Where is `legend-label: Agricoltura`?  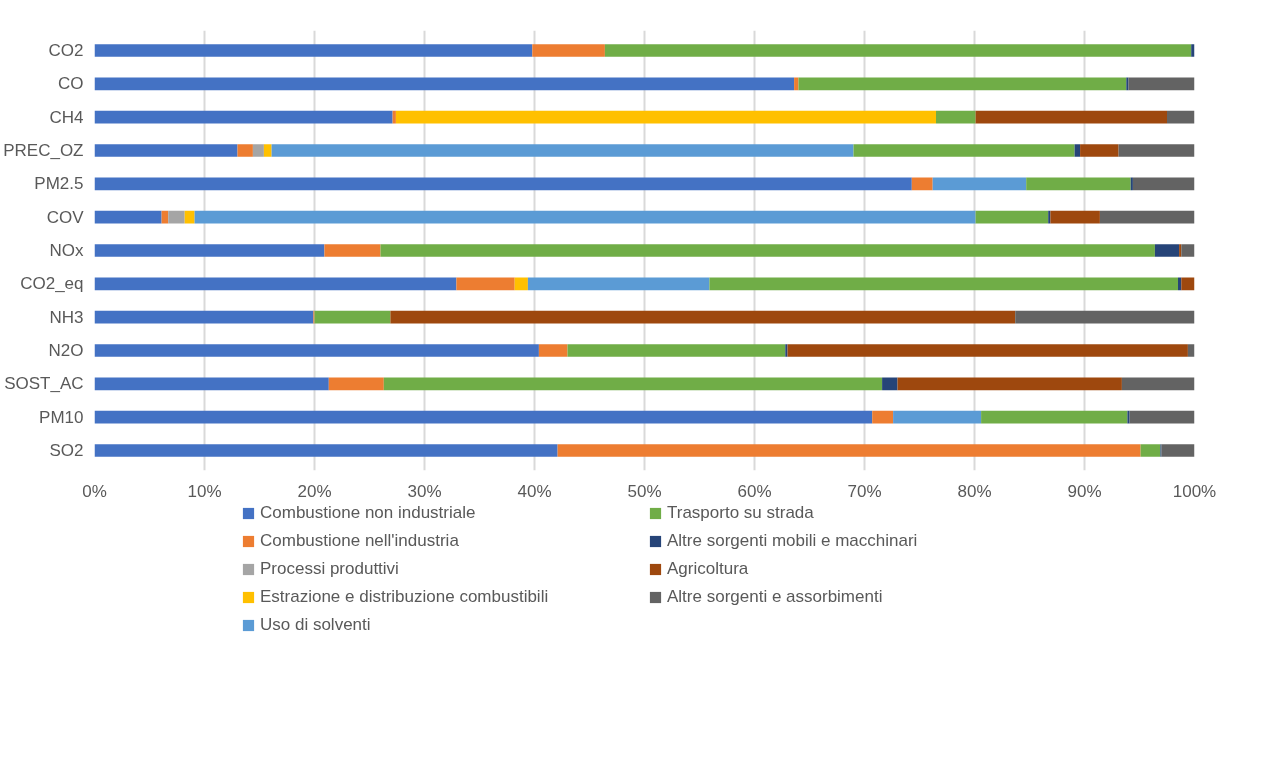 legend-label: Agricoltura is located at coordinates (708, 569).